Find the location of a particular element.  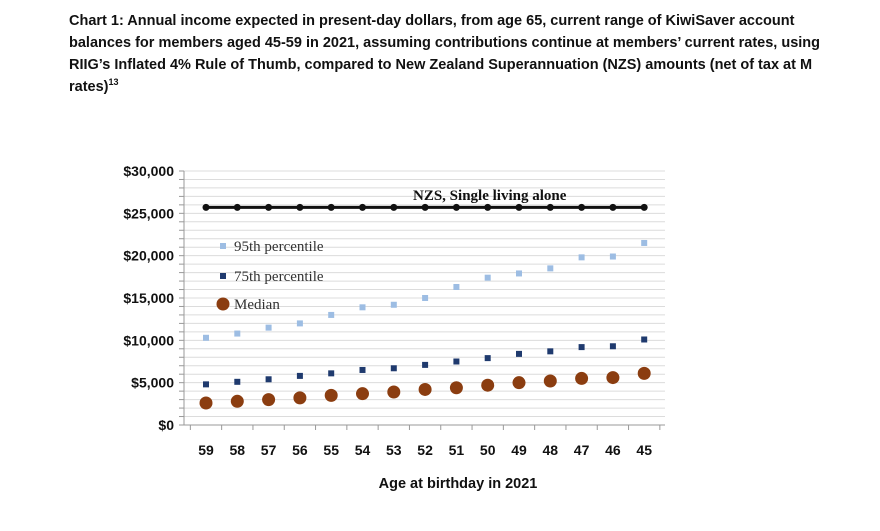

y-tick-label: $15,000 is located at coordinates (148, 298).